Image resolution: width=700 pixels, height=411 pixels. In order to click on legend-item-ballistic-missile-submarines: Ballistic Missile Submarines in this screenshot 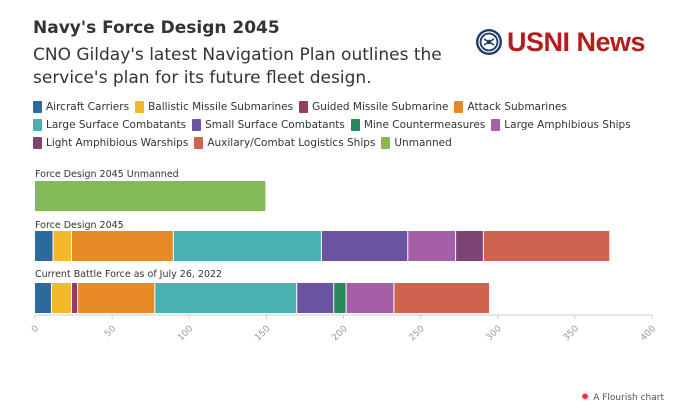, I will do `click(214, 107)`.